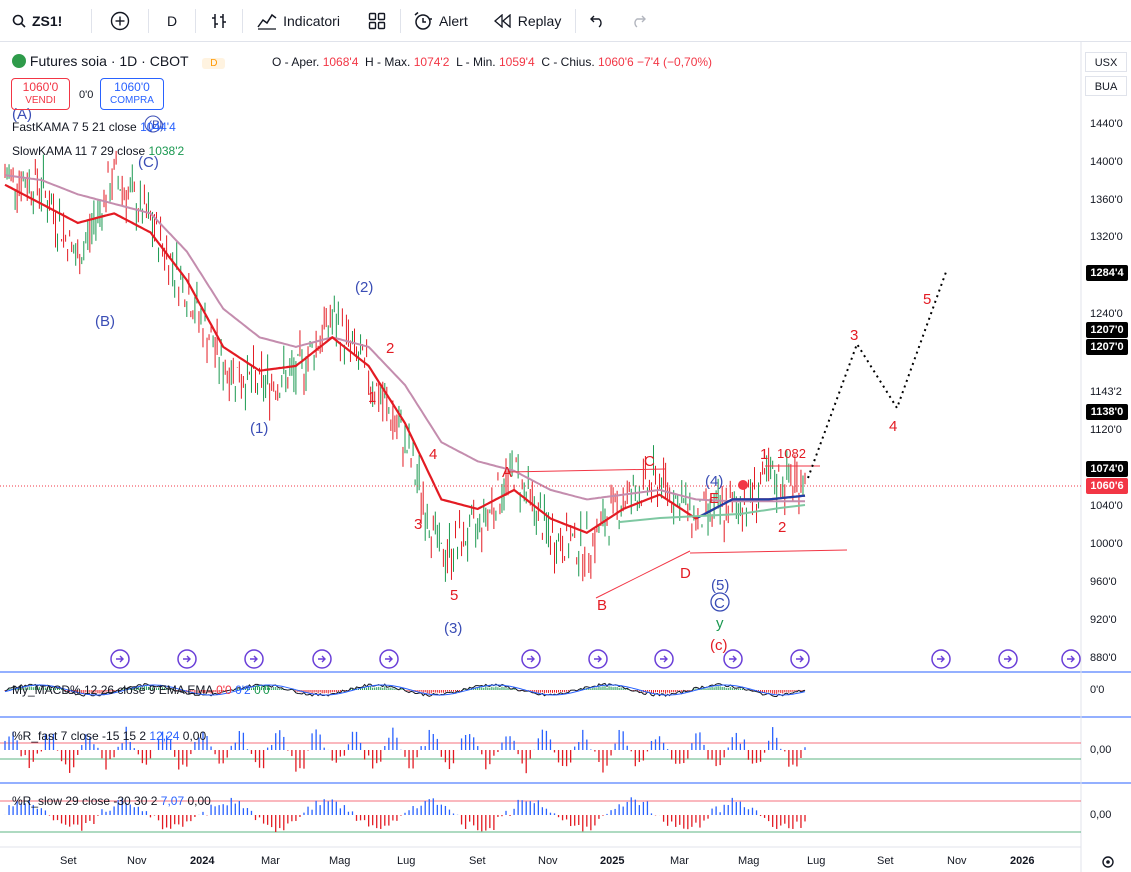 The image size is (1131, 872). Describe the element at coordinates (1103, 582) in the screenshot. I see `price-label-960: 960'0` at that location.